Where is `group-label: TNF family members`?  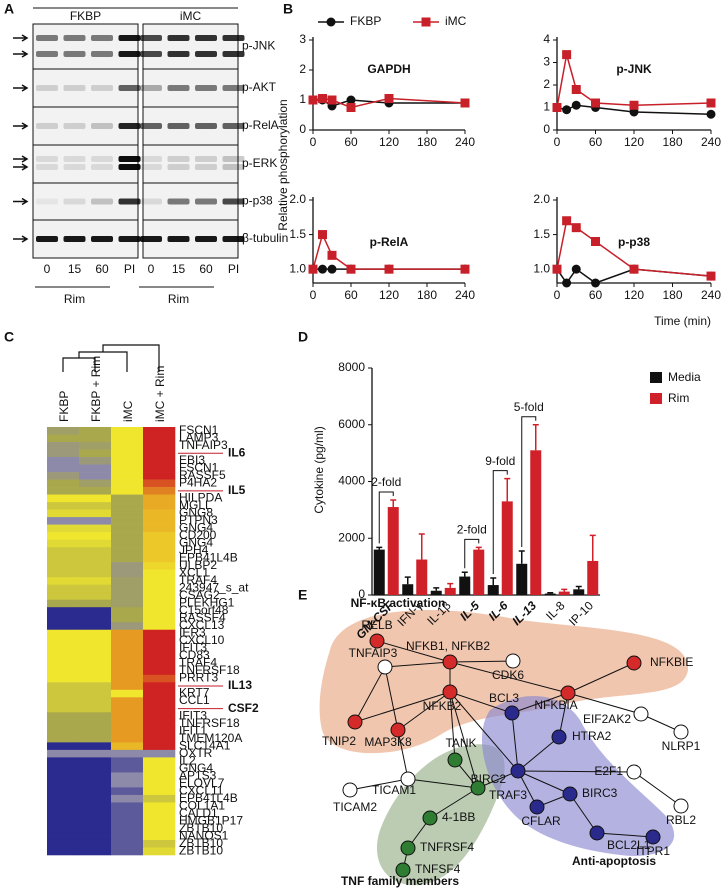 group-label: TNF family members is located at coordinates (400, 881).